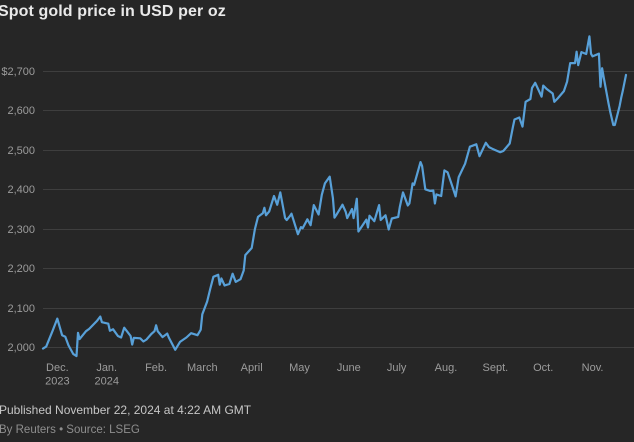  What do you see at coordinates (21, 269) in the screenshot?
I see `y-tick-label: 2,200` at bounding box center [21, 269].